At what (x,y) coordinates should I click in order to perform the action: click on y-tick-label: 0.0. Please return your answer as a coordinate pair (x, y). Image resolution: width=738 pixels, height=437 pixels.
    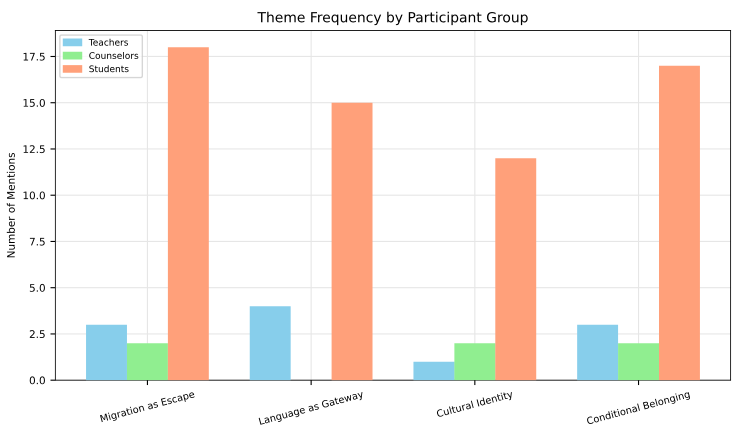
    Looking at the image, I should click on (37, 380).